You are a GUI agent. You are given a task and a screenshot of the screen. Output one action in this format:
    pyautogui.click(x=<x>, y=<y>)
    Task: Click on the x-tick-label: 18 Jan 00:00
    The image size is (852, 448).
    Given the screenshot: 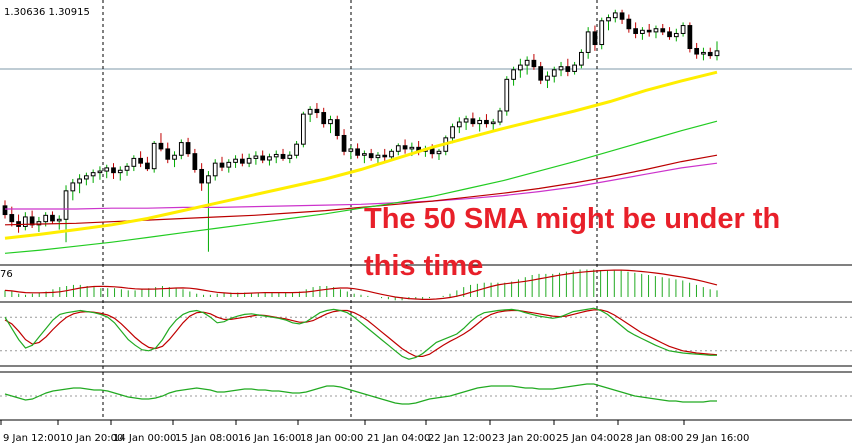 What is the action you would take?
    pyautogui.click(x=331, y=438)
    